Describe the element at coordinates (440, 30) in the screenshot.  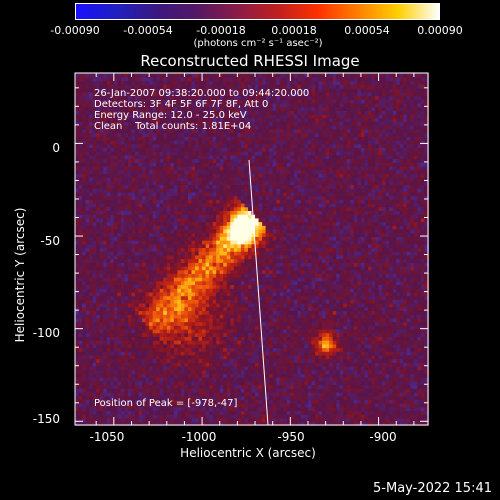
I see `colorbar-tick: 0.00090` at that location.